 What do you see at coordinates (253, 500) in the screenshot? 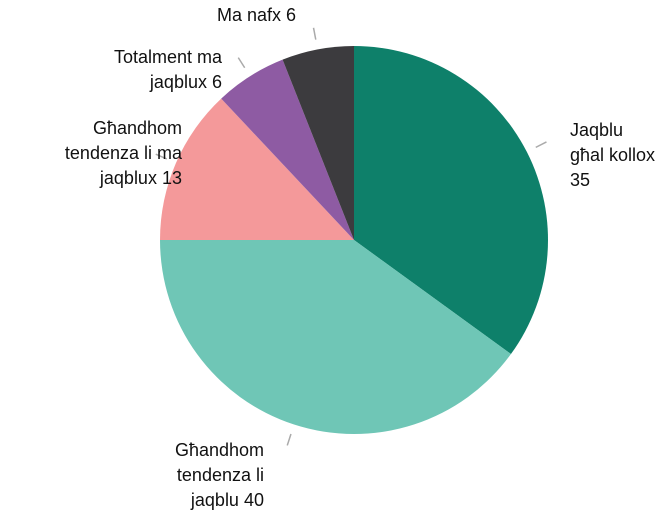
I see `value-label: 40` at bounding box center [253, 500].